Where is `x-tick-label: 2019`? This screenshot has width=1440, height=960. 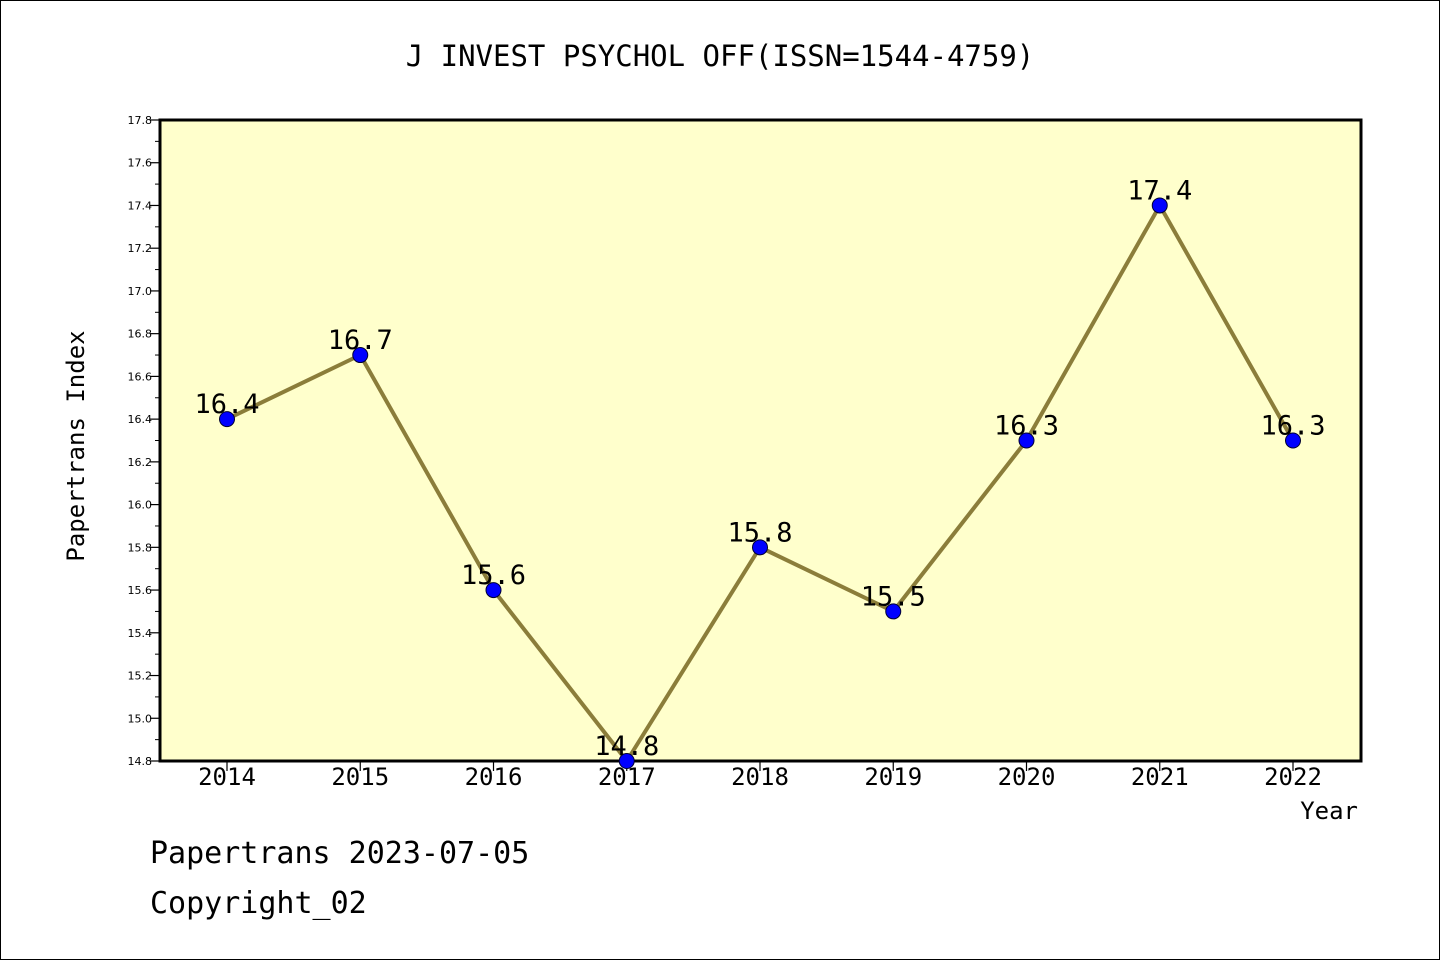
x-tick-label: 2019 is located at coordinates (893, 777).